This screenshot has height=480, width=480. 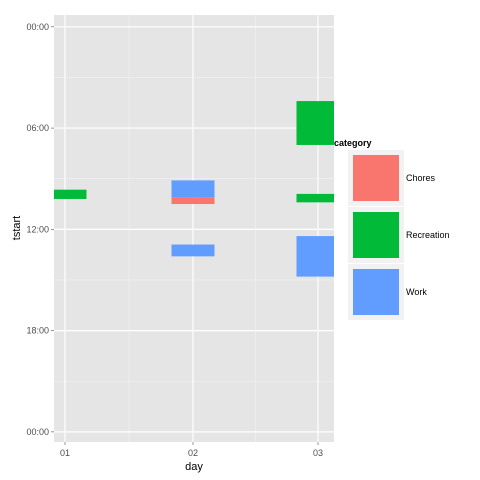 I want to click on legend-label-work: Work, so click(x=416, y=292).